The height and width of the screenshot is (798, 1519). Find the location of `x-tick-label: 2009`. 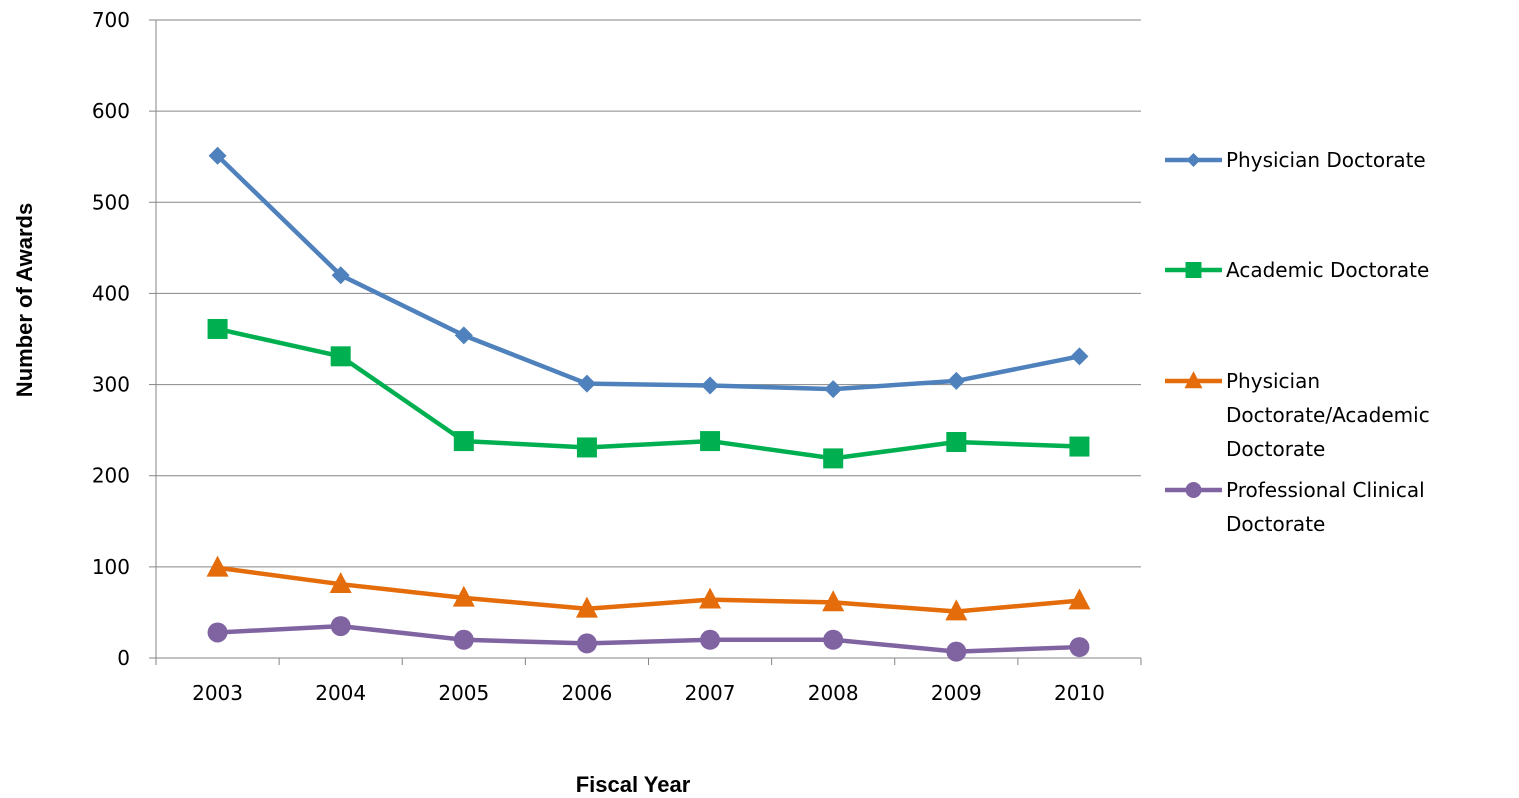

x-tick-label: 2009 is located at coordinates (956, 693).